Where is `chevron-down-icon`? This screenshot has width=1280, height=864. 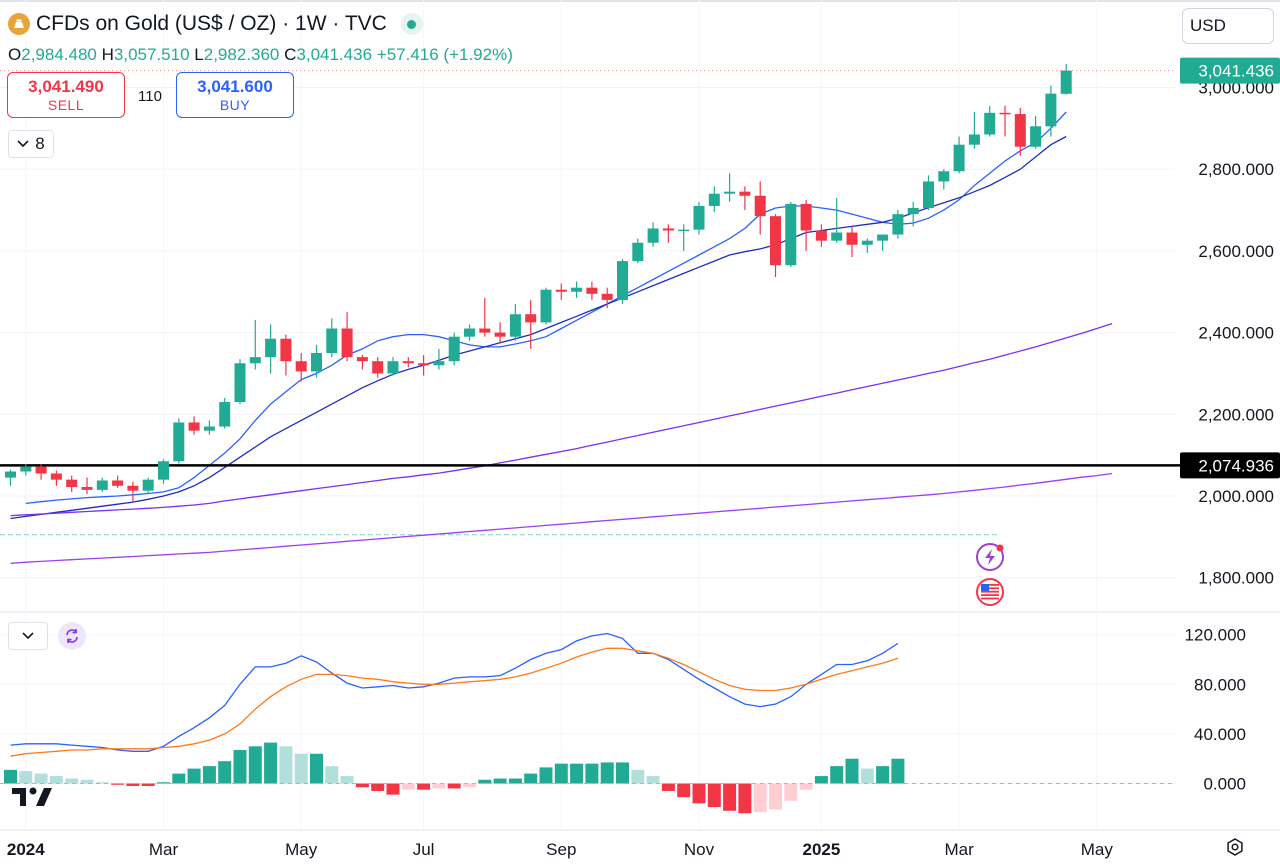 chevron-down-icon is located at coordinates (28, 636).